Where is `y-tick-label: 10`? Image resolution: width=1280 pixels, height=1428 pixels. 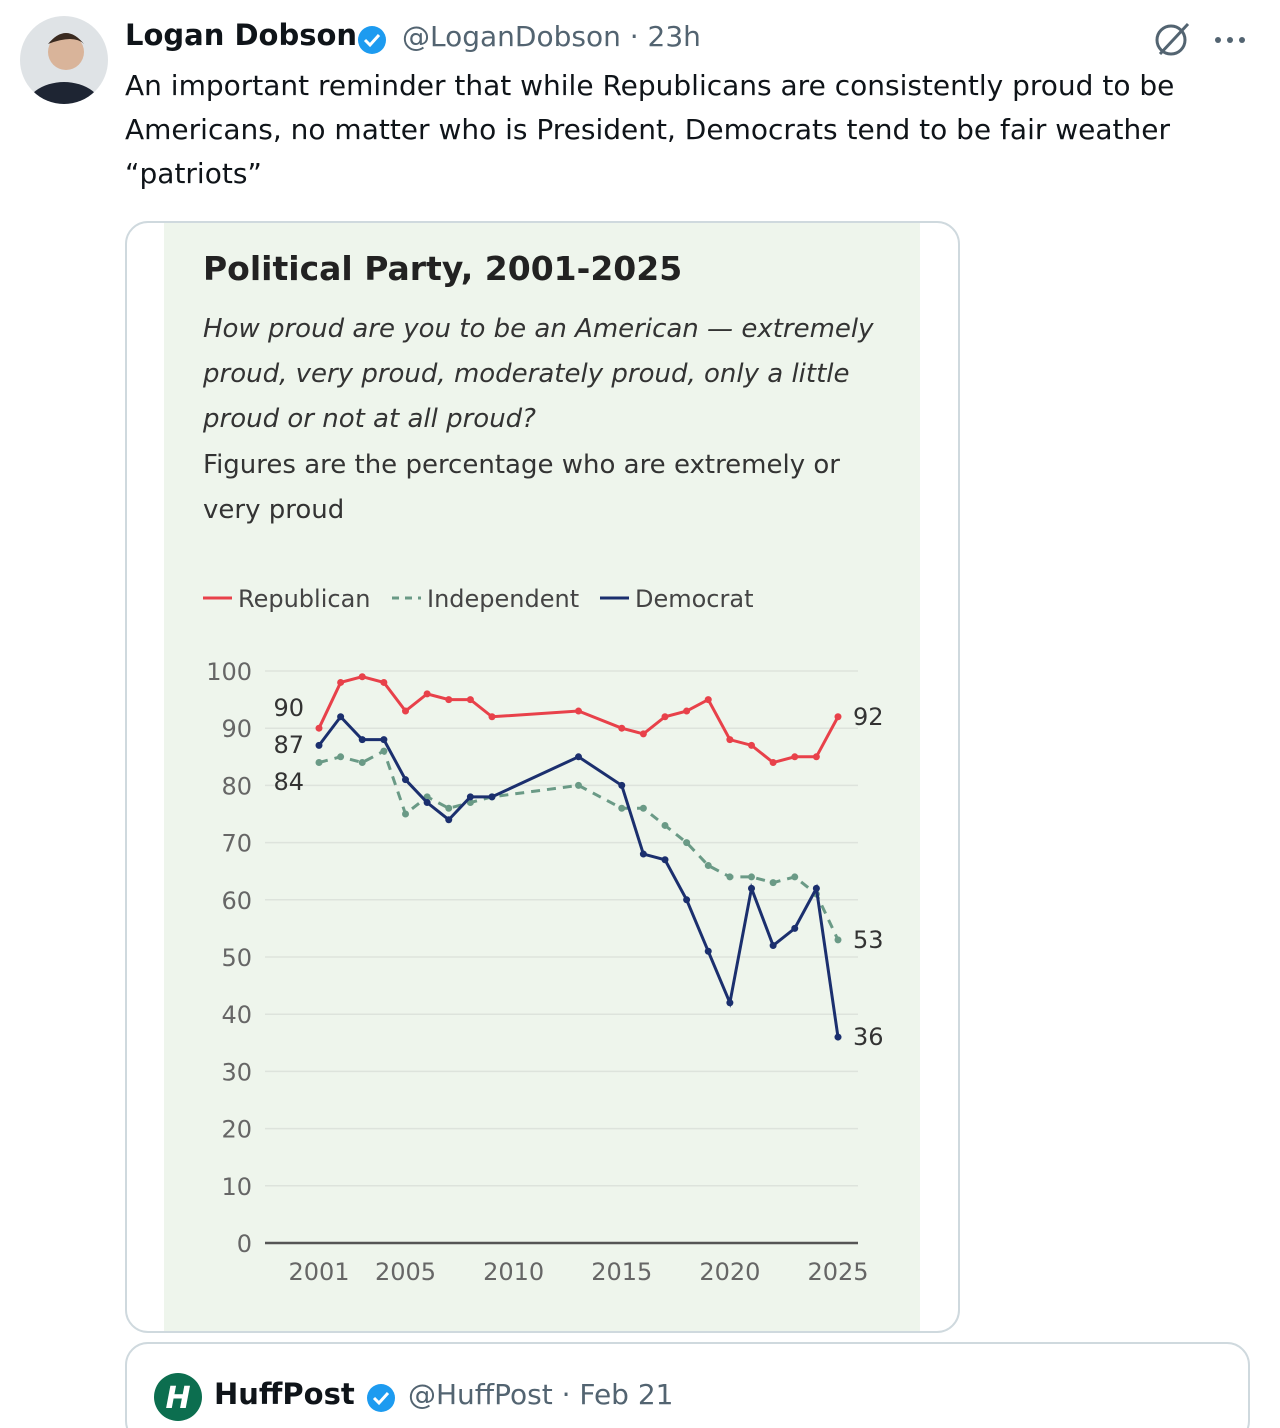 y-tick-label: 10 is located at coordinates (236, 1187).